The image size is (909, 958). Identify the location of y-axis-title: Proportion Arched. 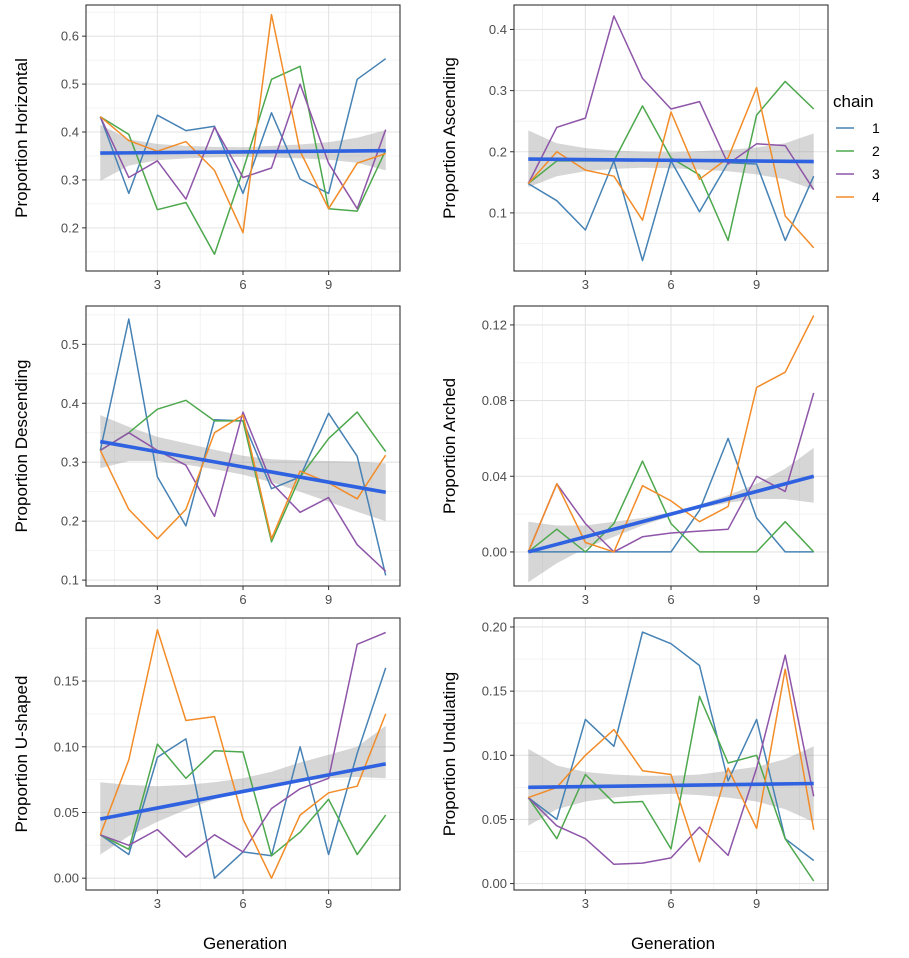
(449, 446).